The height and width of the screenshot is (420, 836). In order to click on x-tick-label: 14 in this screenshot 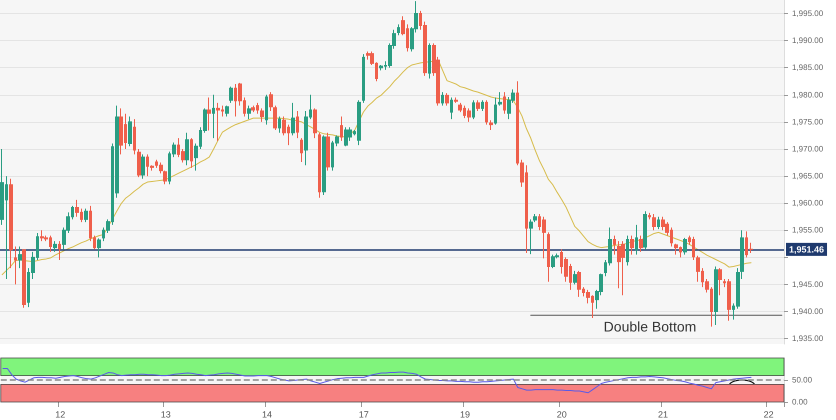, I will do `click(267, 415)`.